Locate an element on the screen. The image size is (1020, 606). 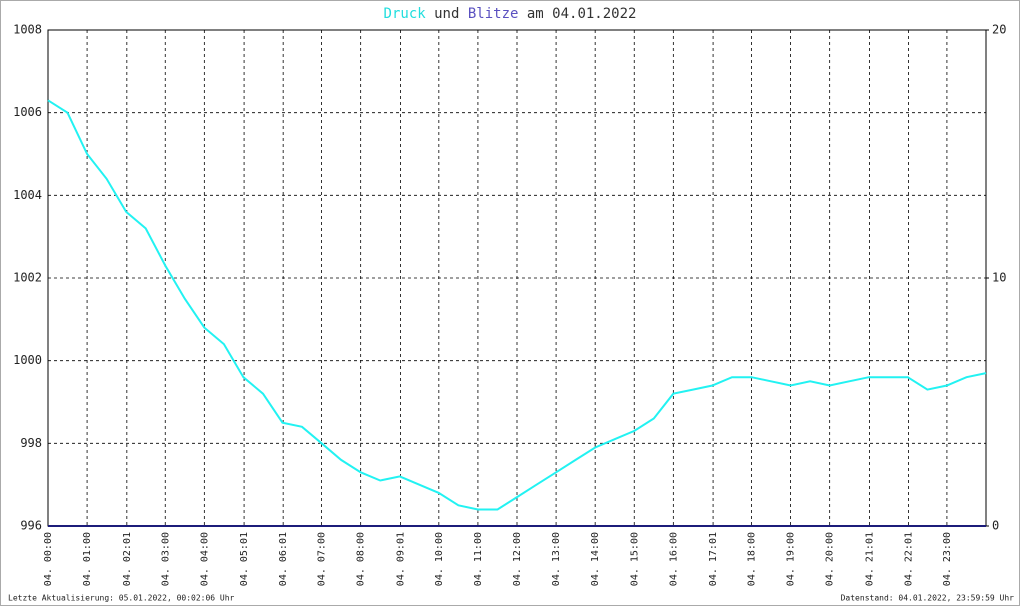
y2-tick-label: 10 is located at coordinates (999, 278).